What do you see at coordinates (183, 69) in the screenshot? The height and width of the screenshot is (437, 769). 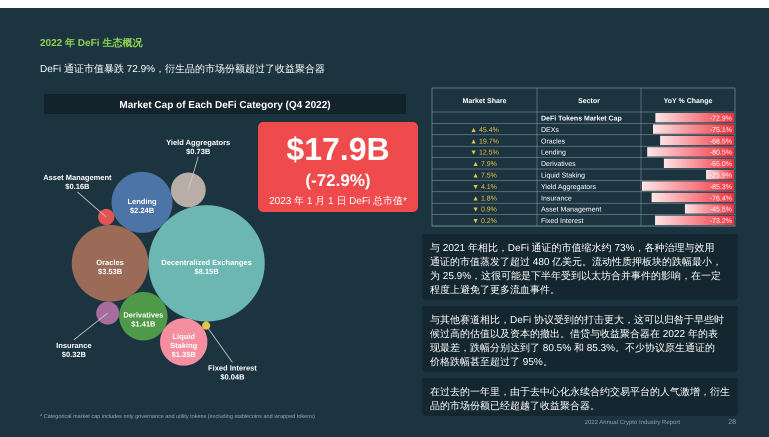 I see `text: DeFi 通证市值暴跌 72.9%，衍生品的市场份额超过了收益聚合器` at bounding box center [183, 69].